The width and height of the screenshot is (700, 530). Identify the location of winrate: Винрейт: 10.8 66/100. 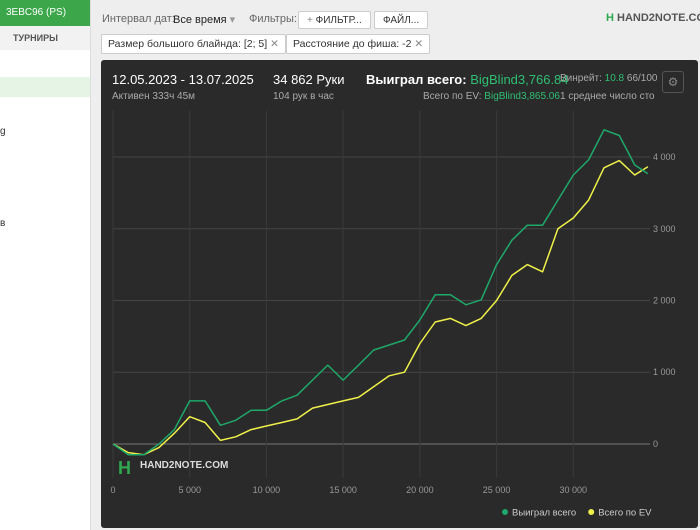
(608, 78).